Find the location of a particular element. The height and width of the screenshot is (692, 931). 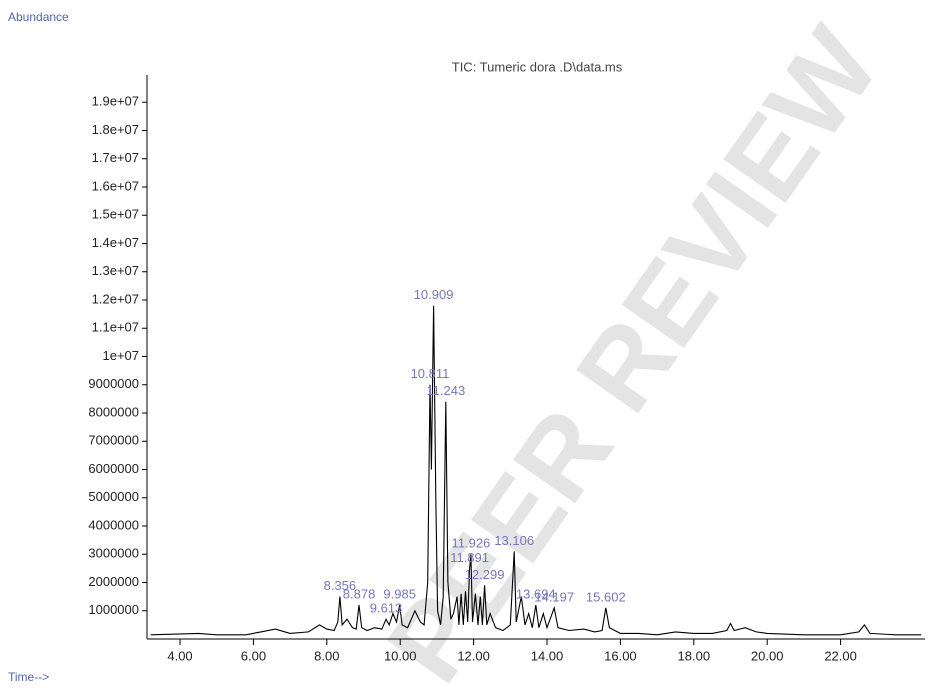

y-tick-label: 3000000 is located at coordinates (113, 553).